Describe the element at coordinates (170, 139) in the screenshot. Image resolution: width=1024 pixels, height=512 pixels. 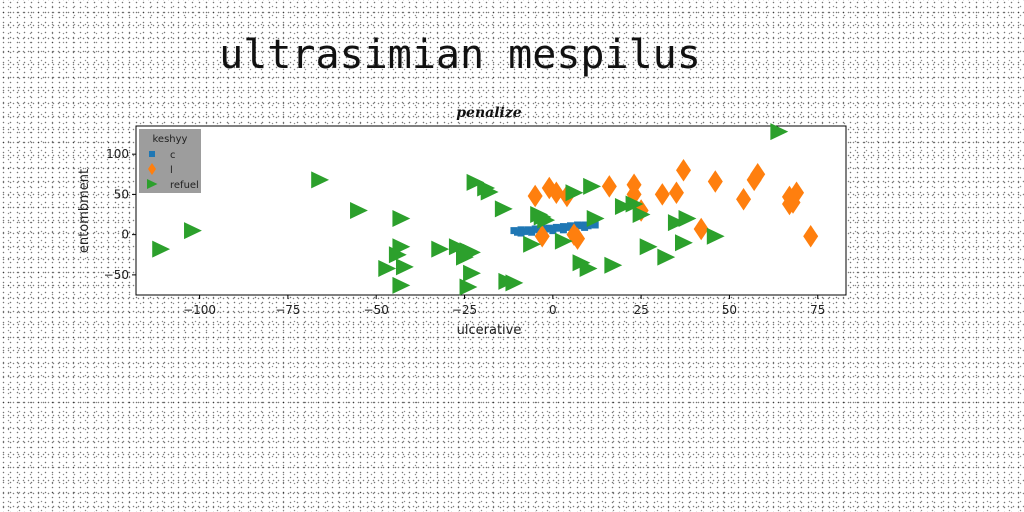
I see `legend-title: keshyy` at that location.